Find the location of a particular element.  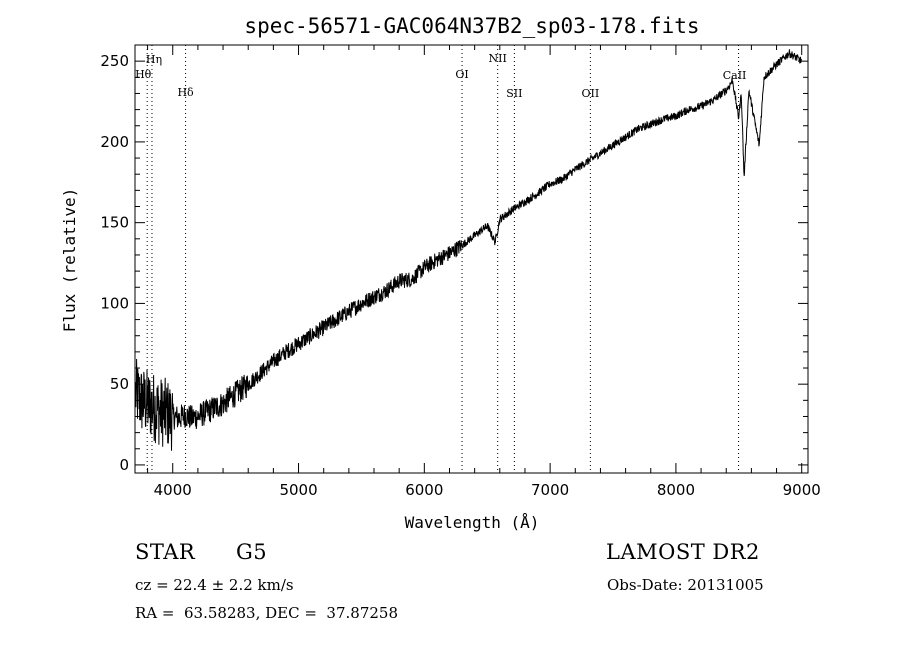

x-axis-label: Wavelength (Å) is located at coordinates (472, 522).